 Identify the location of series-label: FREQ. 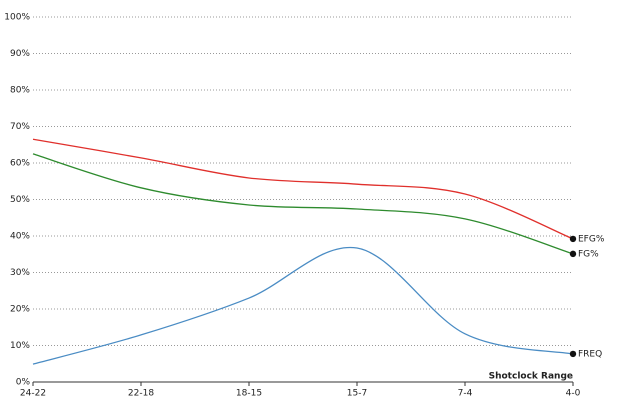
(590, 354).